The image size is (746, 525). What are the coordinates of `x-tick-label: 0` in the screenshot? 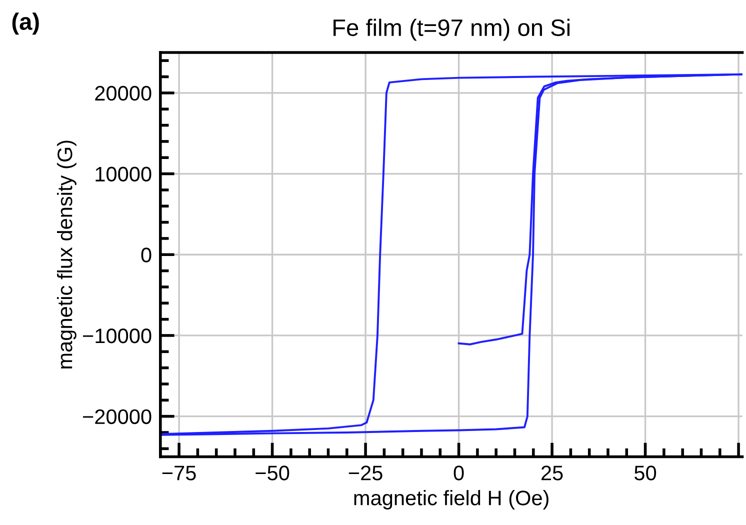 It's located at (459, 473).